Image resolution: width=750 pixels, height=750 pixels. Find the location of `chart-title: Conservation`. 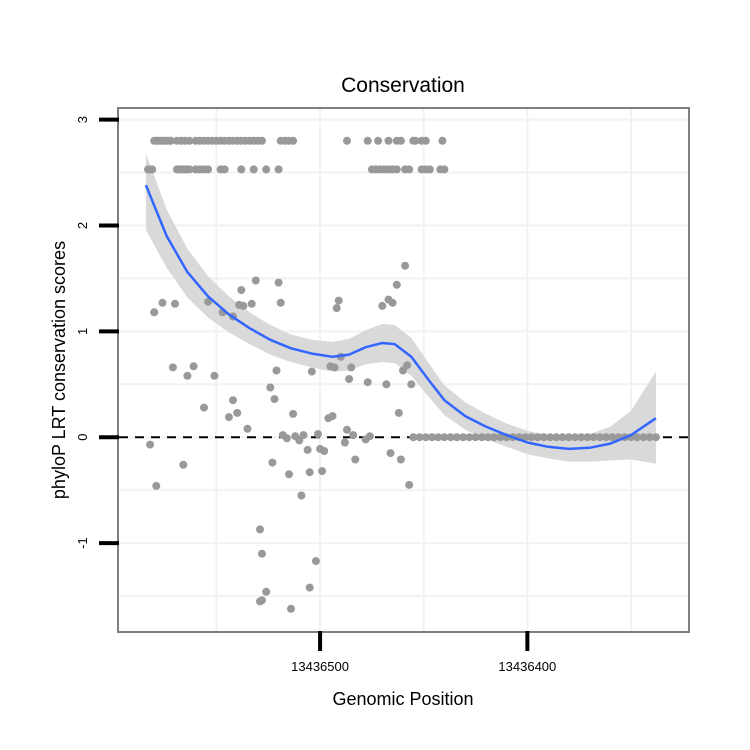

chart-title: Conservation is located at coordinates (403, 85).